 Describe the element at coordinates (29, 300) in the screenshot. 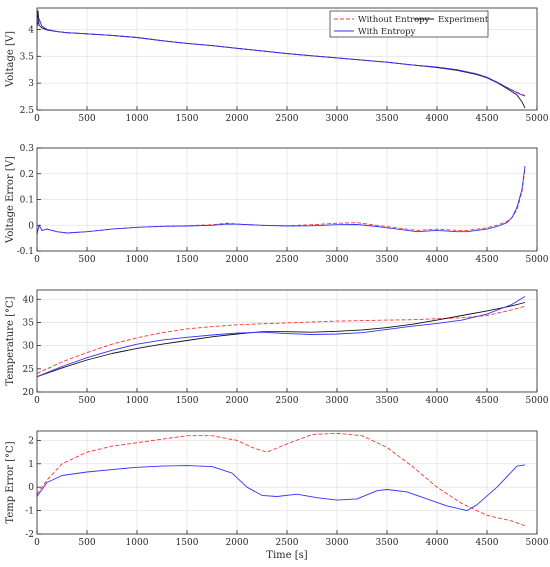

I see `y-tick-label: 40` at that location.